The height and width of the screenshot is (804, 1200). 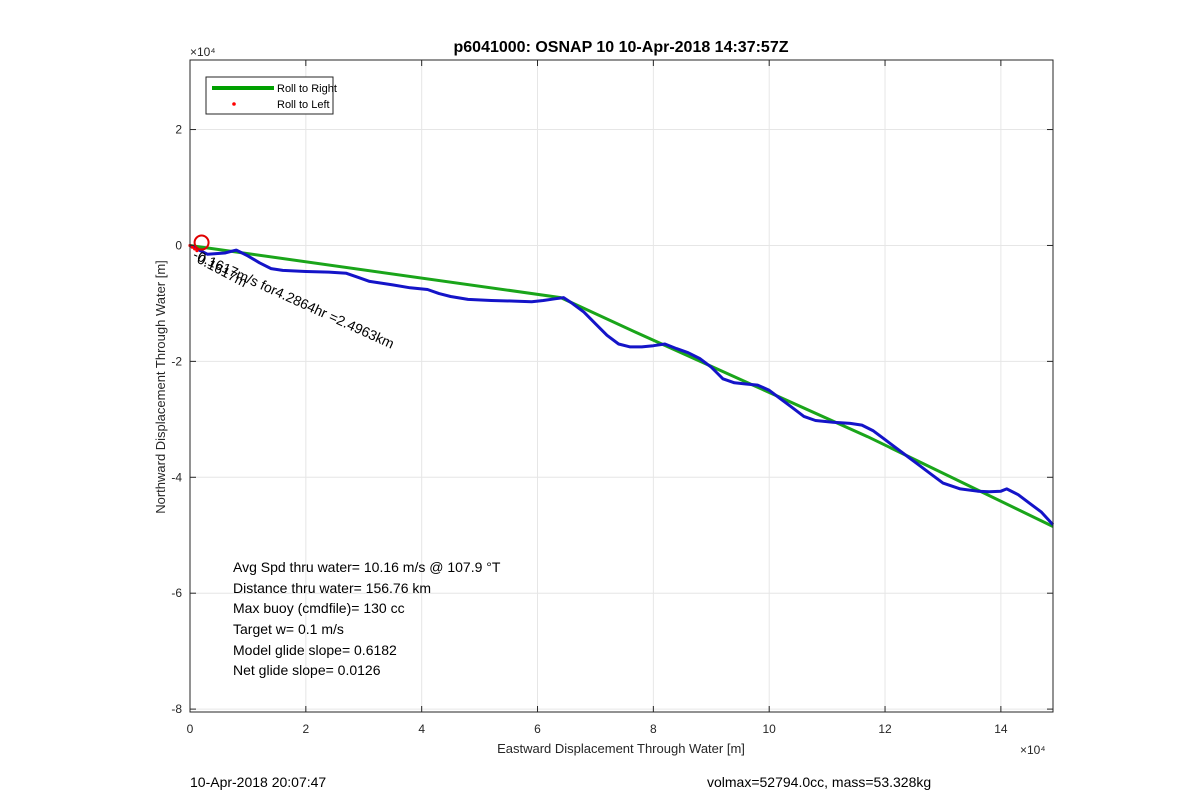 What do you see at coordinates (319, 608) in the screenshot?
I see `stat-max-buoy: Max buoy (cmdfile)= 130 cc` at bounding box center [319, 608].